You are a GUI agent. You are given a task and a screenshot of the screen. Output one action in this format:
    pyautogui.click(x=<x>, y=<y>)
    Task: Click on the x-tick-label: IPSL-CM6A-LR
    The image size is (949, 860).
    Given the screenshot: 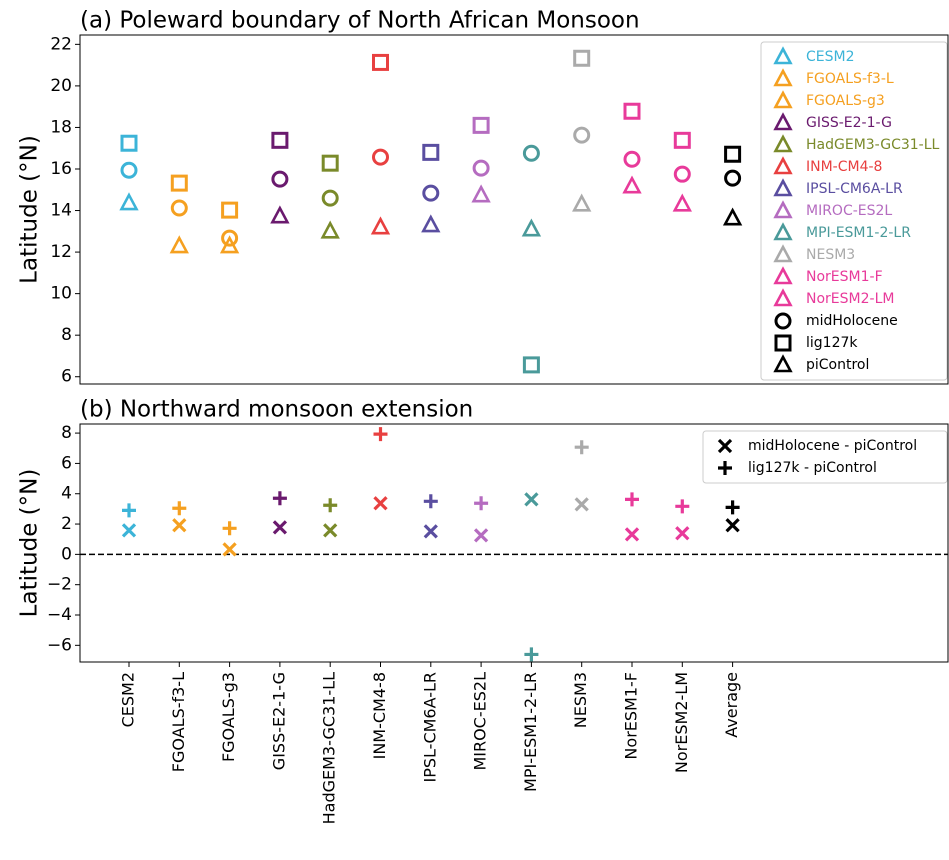 What is the action you would take?
    pyautogui.click(x=429, y=727)
    